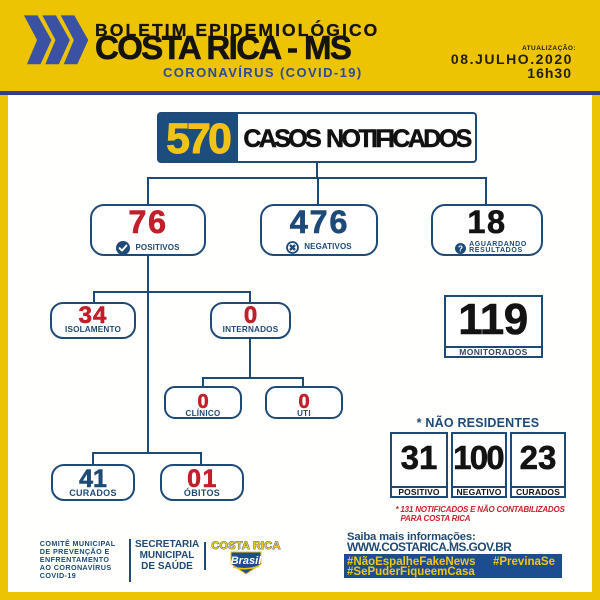  Describe the element at coordinates (247, 561) in the screenshot. I see `svg-text: Brasil` at that location.